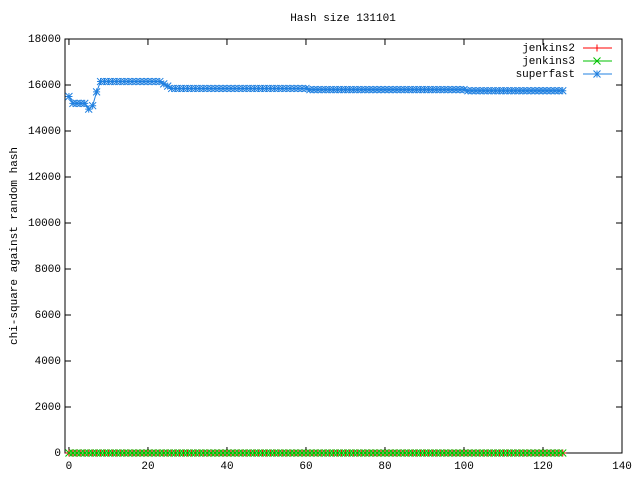 This screenshot has height=480, width=640. Describe the element at coordinates (384, 467) in the screenshot. I see `x-tick-label: 80` at that location.